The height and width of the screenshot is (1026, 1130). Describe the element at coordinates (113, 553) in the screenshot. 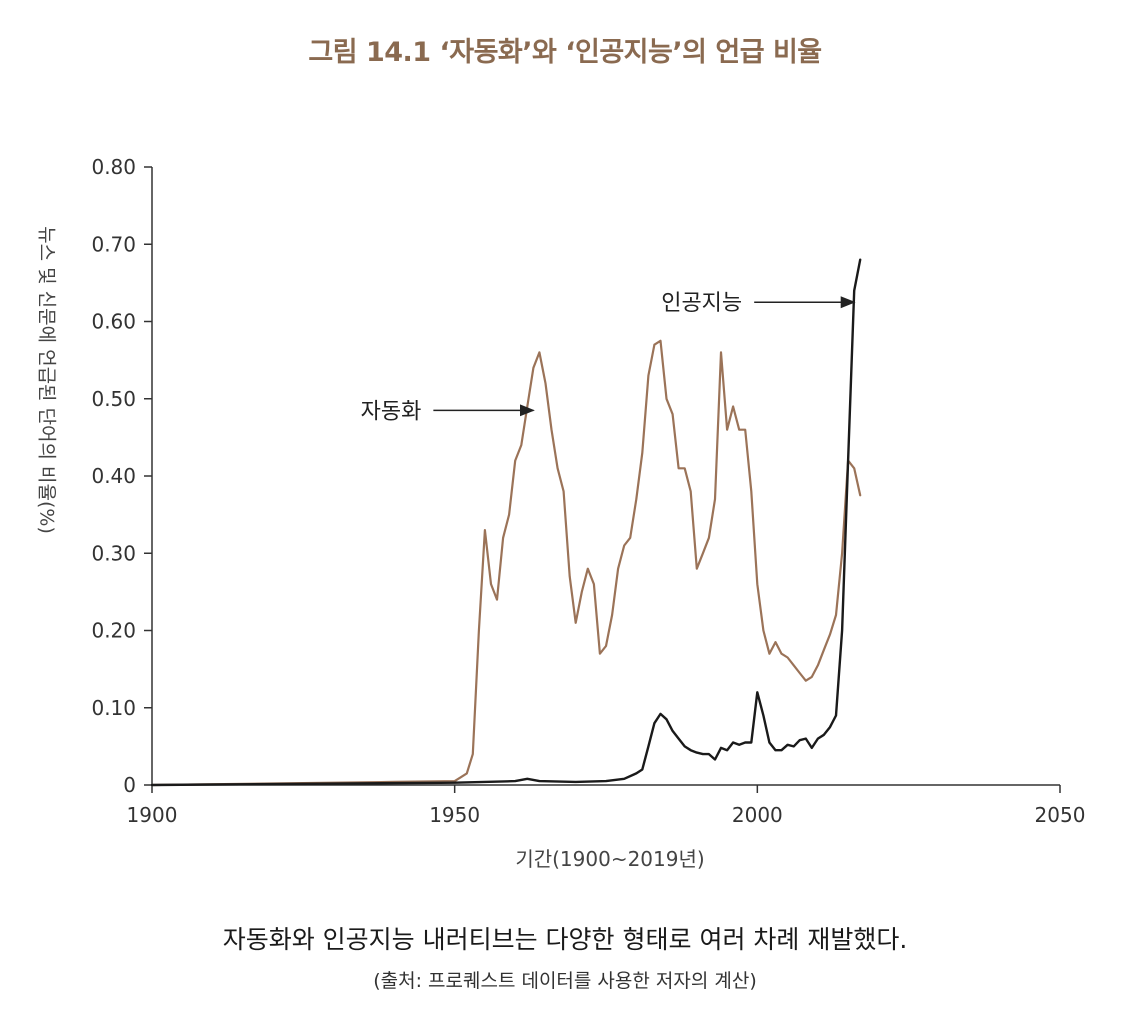

I see `y-tick-label: 0.30` at that location.